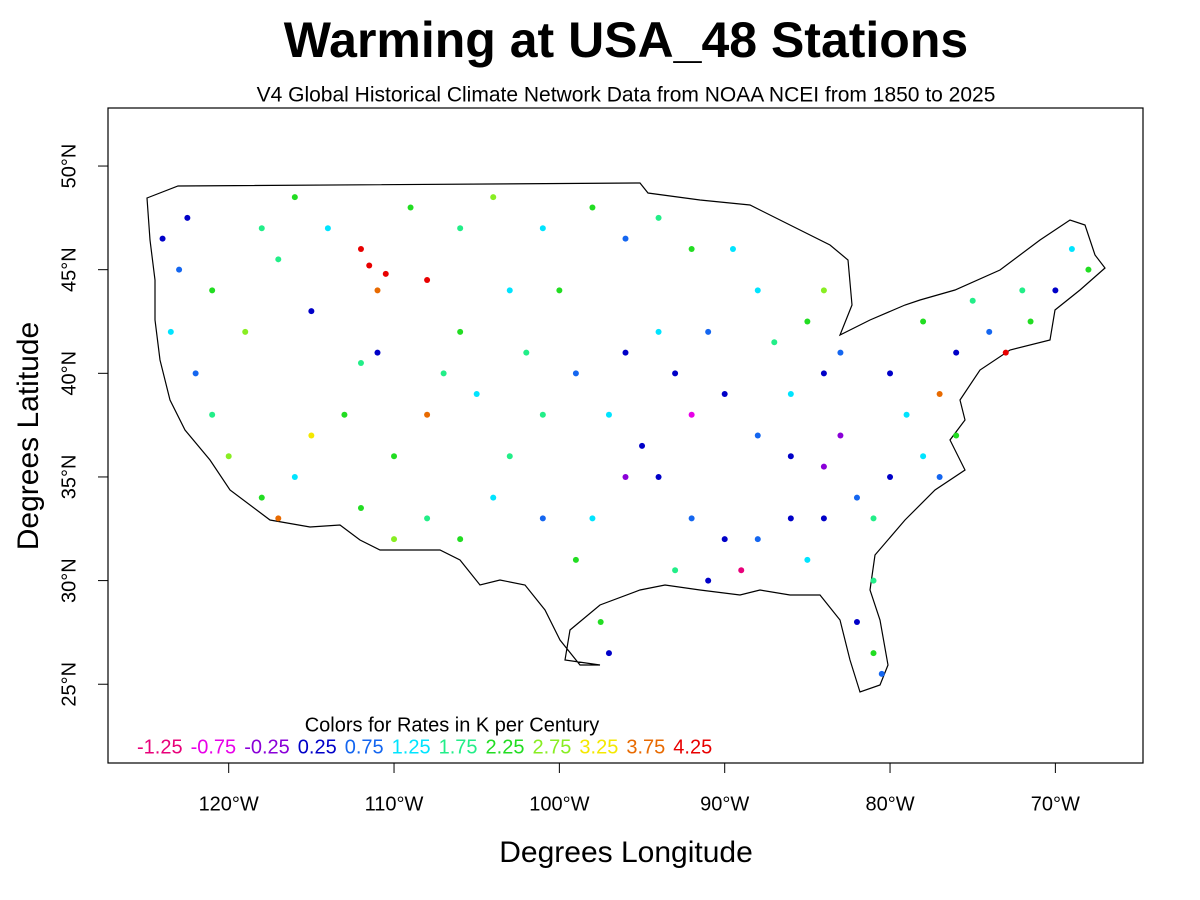 Image resolution: width=1200 pixels, height=900 pixels. What do you see at coordinates (214, 747) in the screenshot?
I see `legend-label: -0.75` at bounding box center [214, 747].